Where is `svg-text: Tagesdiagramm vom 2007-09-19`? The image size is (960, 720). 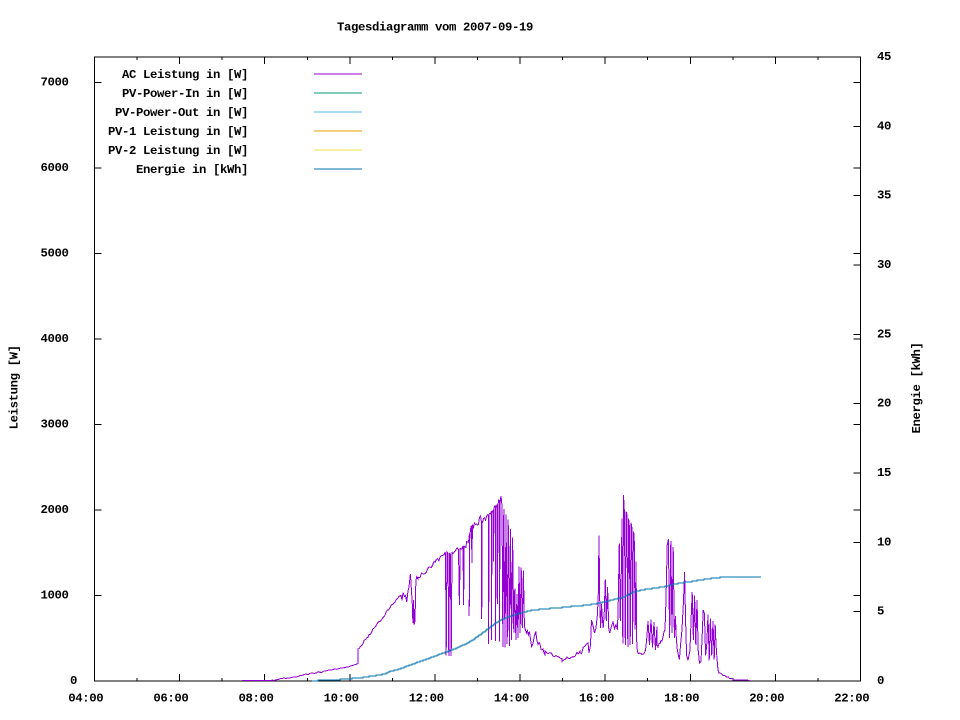 svg-text: Tagesdiagramm vom 2007-09-19 is located at coordinates (435, 27).